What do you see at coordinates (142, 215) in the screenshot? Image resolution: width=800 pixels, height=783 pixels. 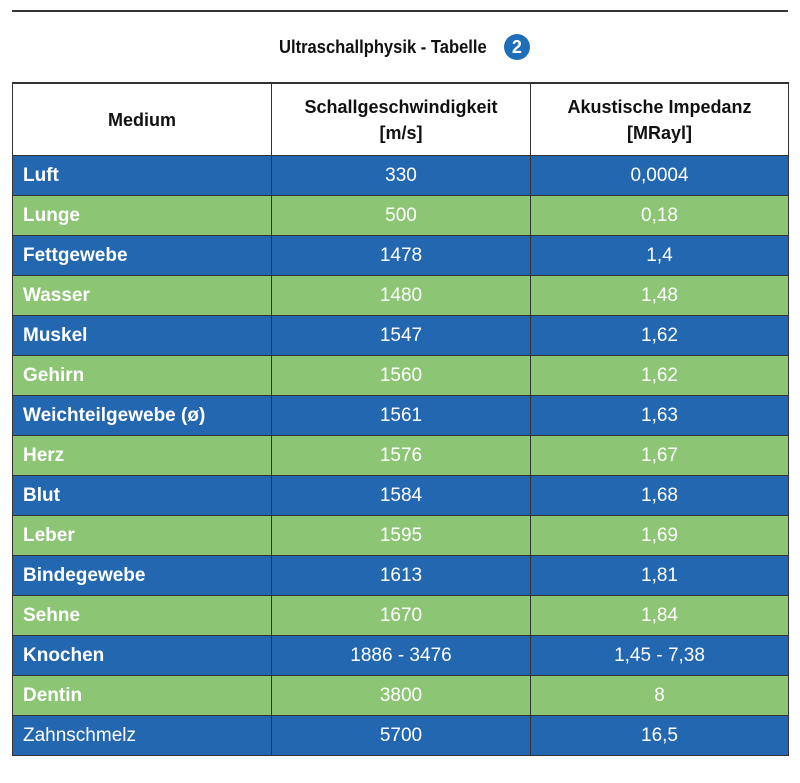 I see `medium-cell: Lunge` at bounding box center [142, 215].